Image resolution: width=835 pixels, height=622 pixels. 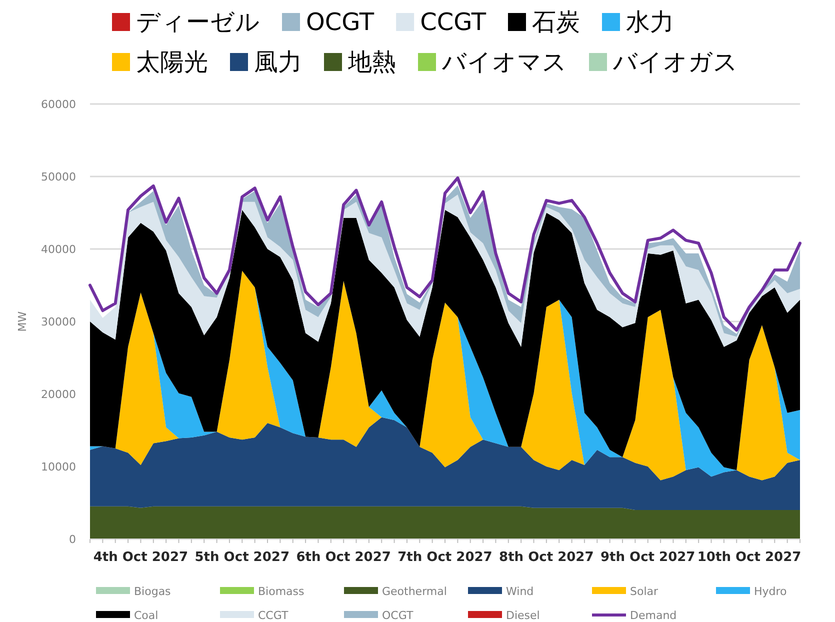 What do you see at coordinates (58, 249) in the screenshot?
I see `y-tick-label: 40000` at bounding box center [58, 249].